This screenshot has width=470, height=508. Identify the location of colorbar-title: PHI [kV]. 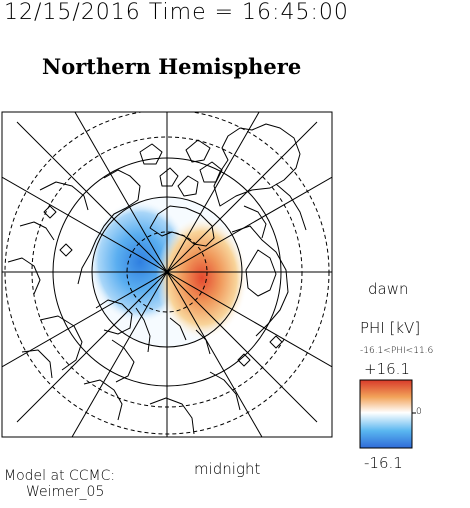
(390, 328).